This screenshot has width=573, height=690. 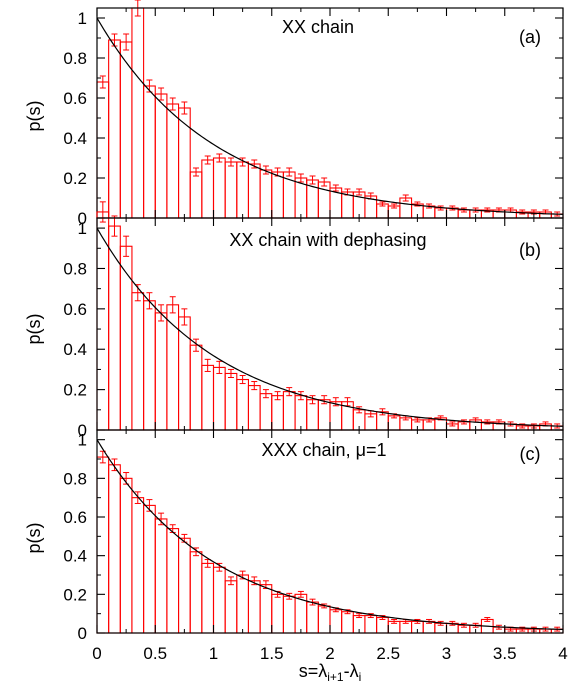 I want to click on x-tick-label: 3.5, so click(x=505, y=653).